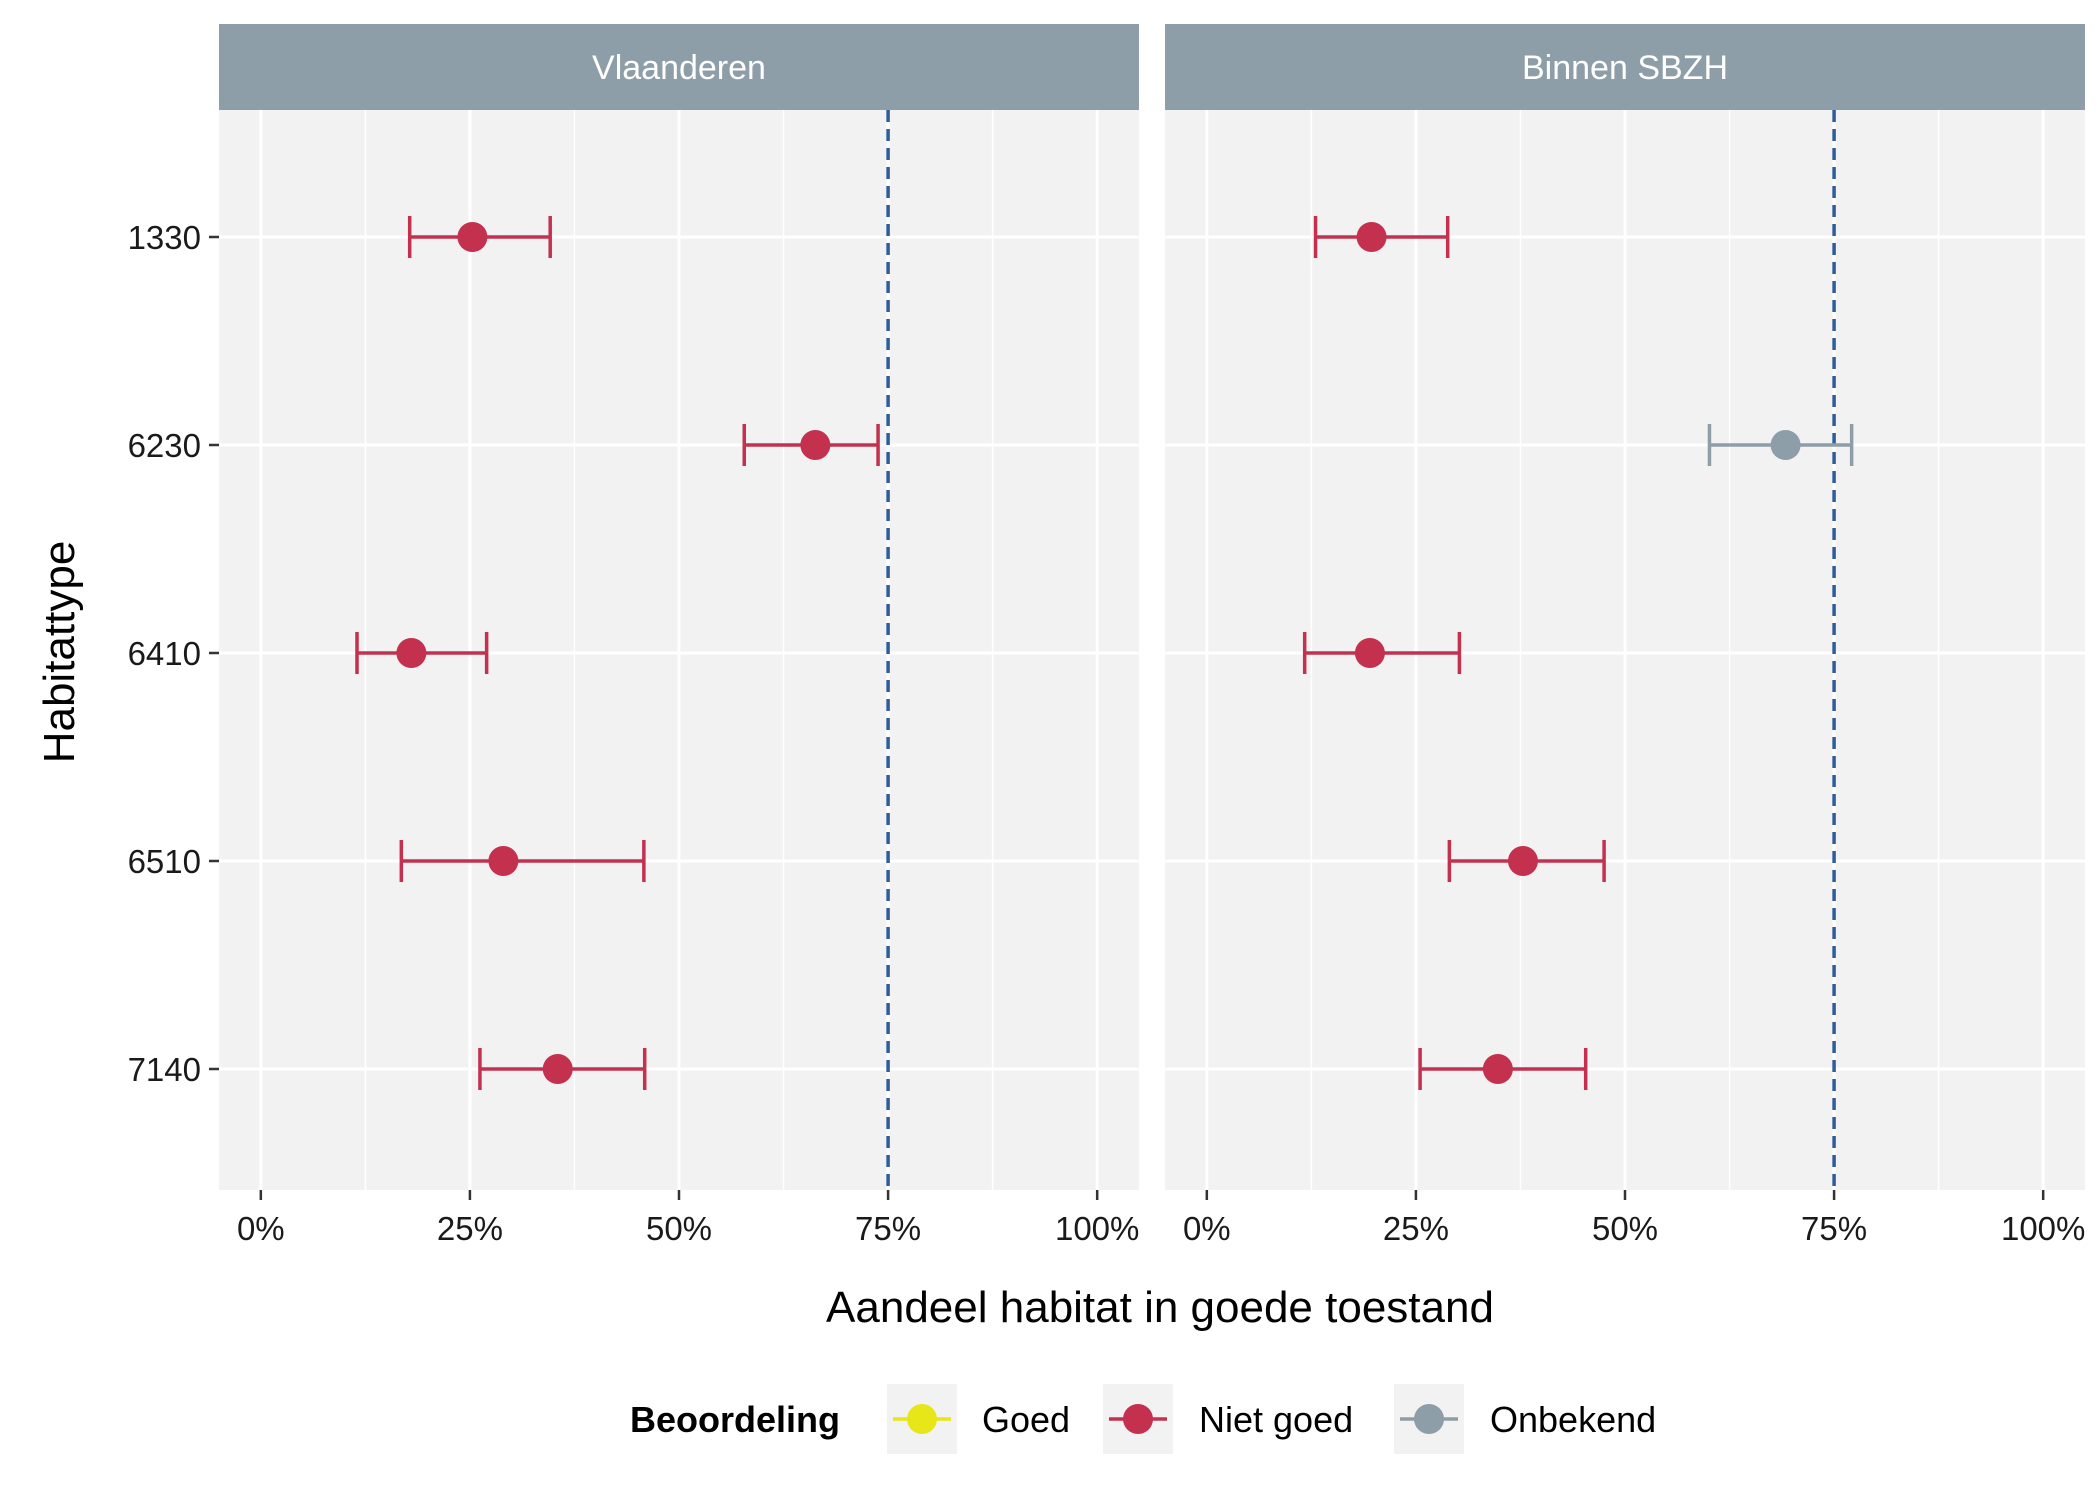 This screenshot has width=2100, height=1500. Describe the element at coordinates (164, 445) in the screenshot. I see `y-tick-label: 6230` at that location.